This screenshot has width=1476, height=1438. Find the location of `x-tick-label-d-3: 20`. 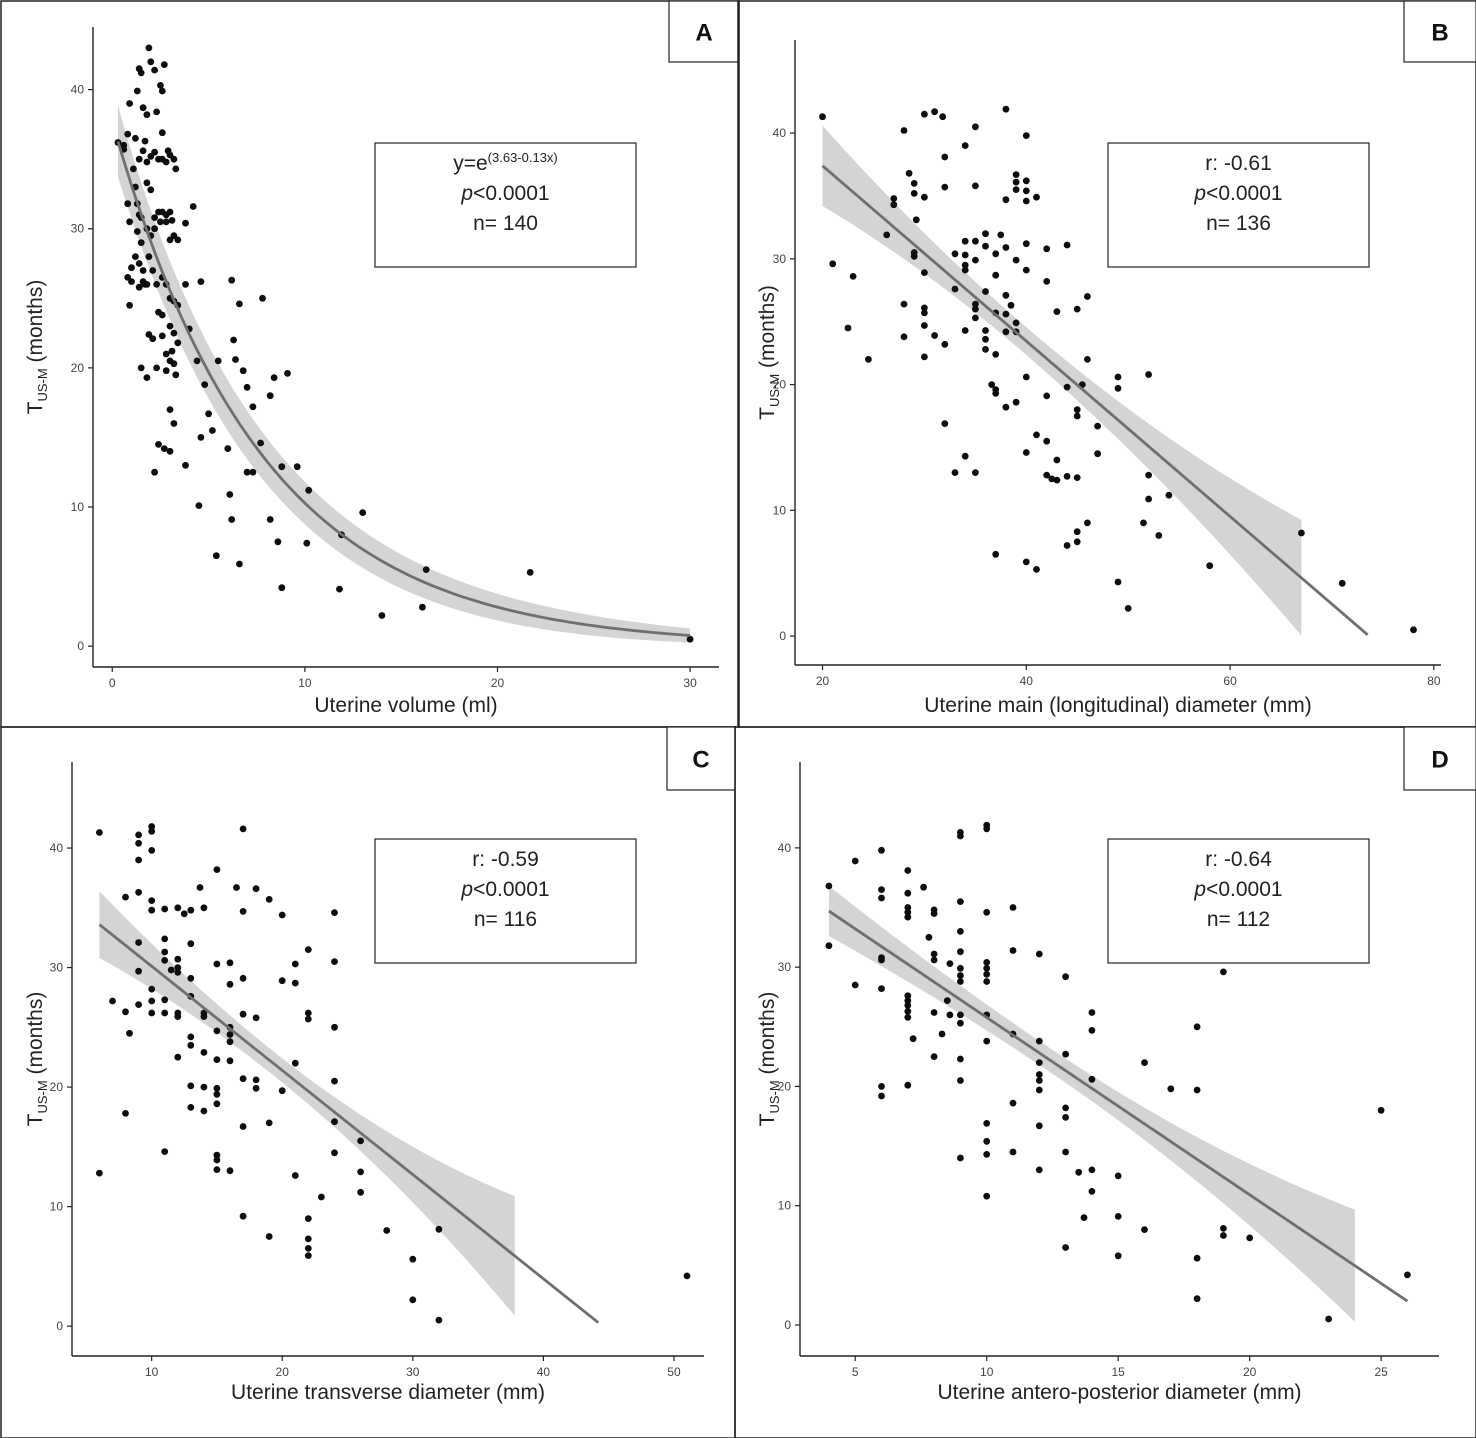

x-tick-label-d-3: 20 is located at coordinates (1250, 1372).